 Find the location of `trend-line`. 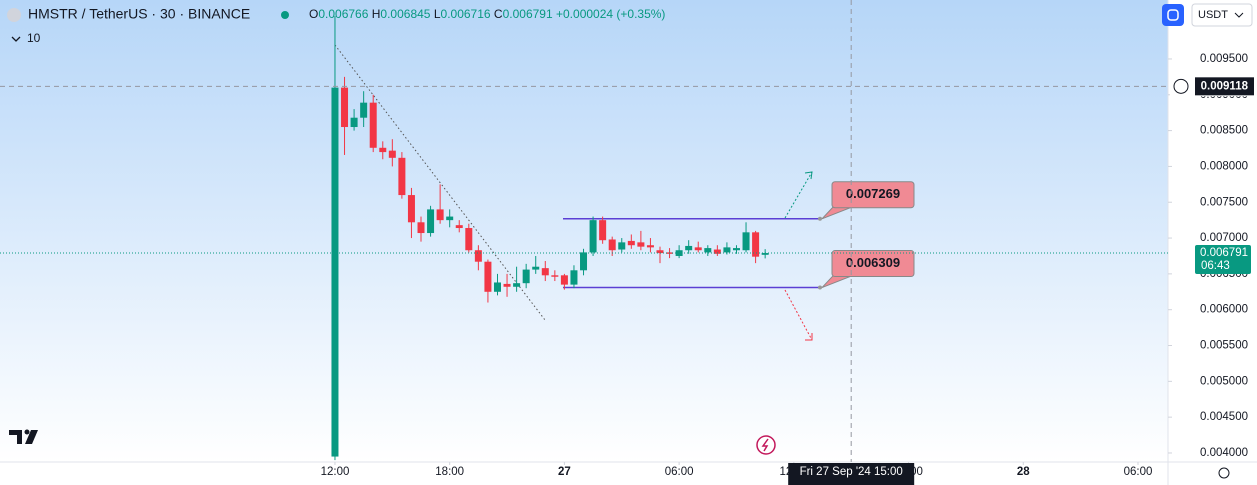

trend-line is located at coordinates (440, 182).